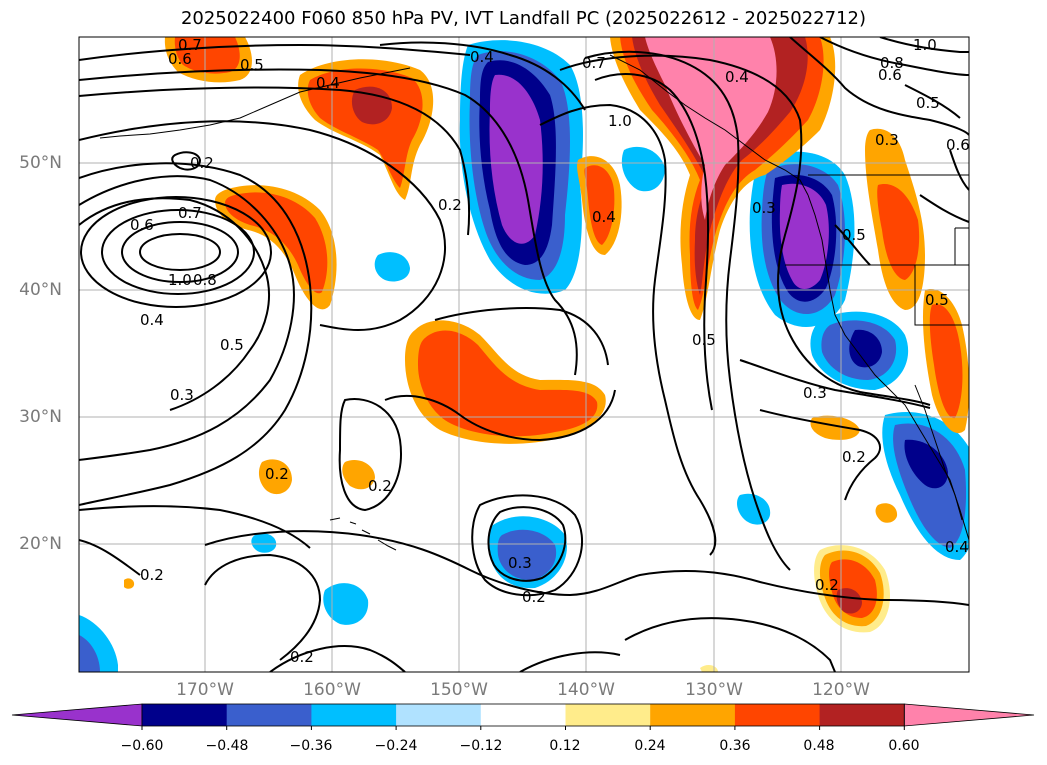  I want to click on lon-label: 120°W, so click(841, 690).